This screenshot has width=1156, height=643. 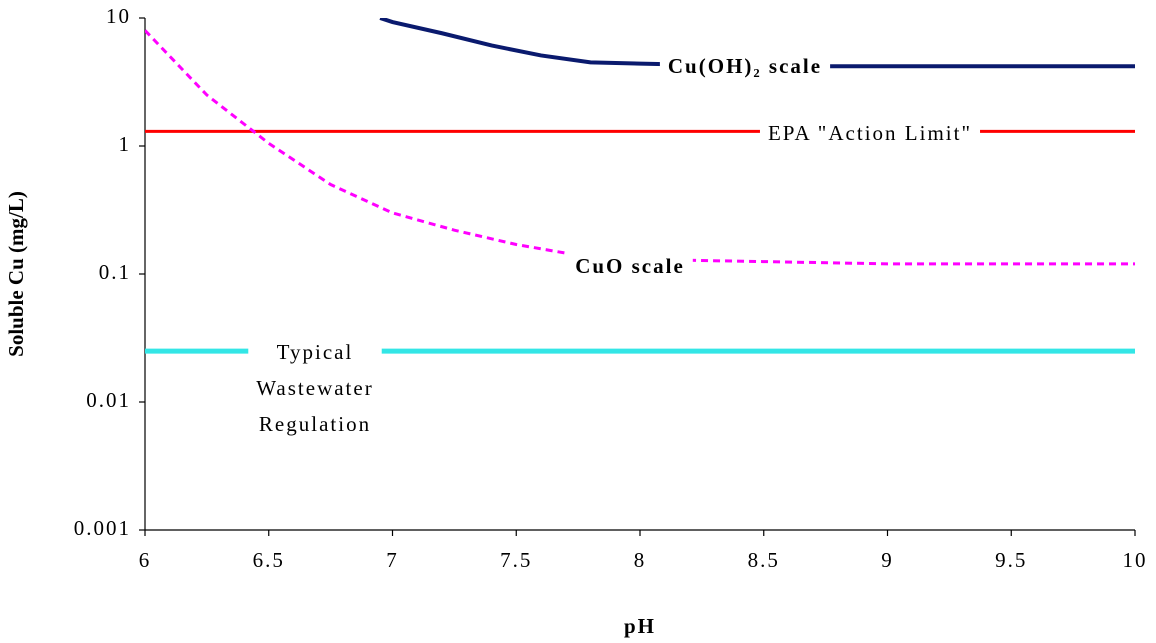 What do you see at coordinates (145, 560) in the screenshot?
I see `x-tick-label: 6` at bounding box center [145, 560].